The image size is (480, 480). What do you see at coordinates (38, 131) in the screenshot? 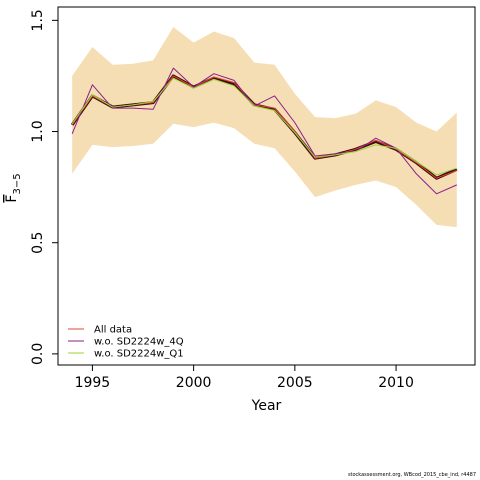
I see `y-tick-label: 1.0` at bounding box center [38, 131].